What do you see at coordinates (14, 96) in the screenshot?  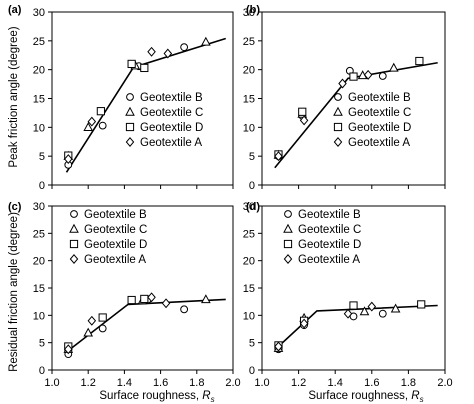 I see `y-axis-title-peak: Peak friction angle (degree)` at bounding box center [14, 96].